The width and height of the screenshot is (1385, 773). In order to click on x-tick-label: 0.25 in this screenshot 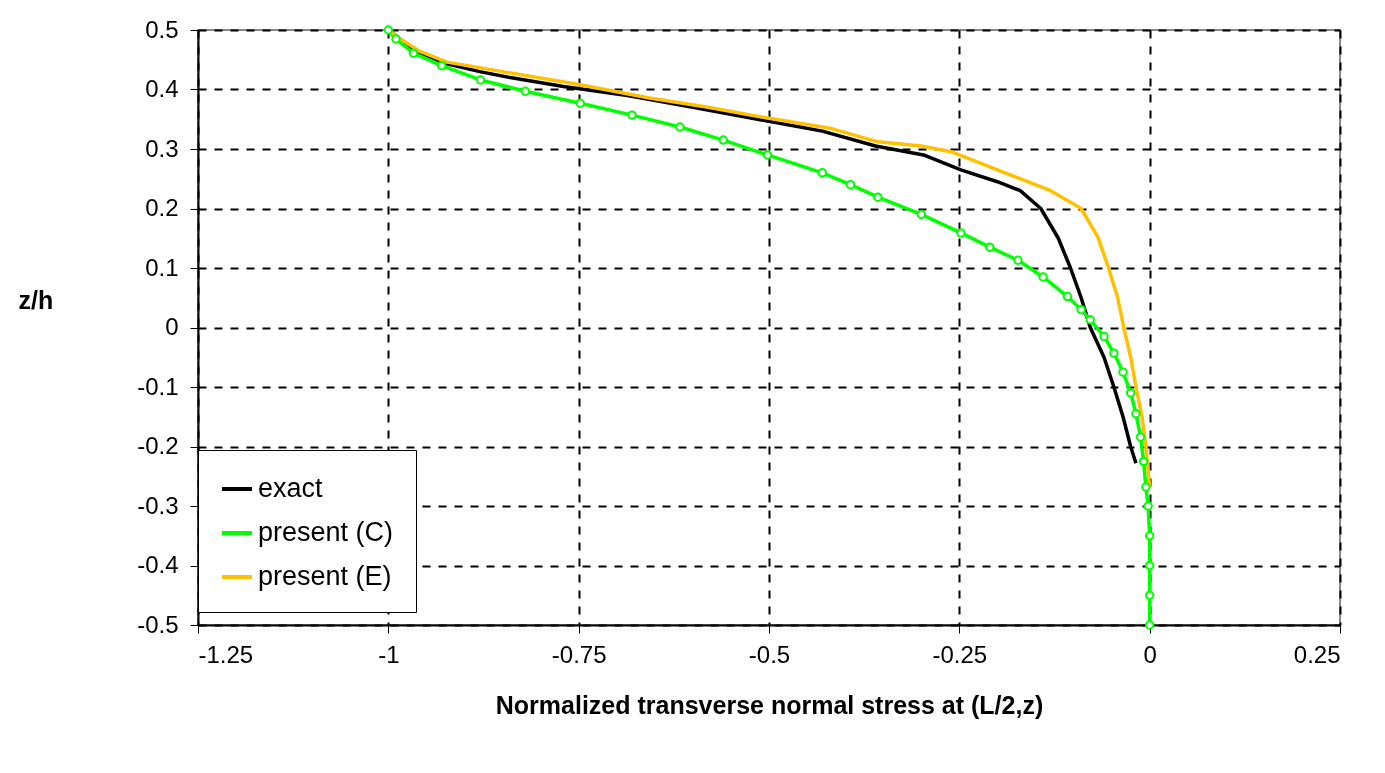, I will do `click(1317, 654)`.